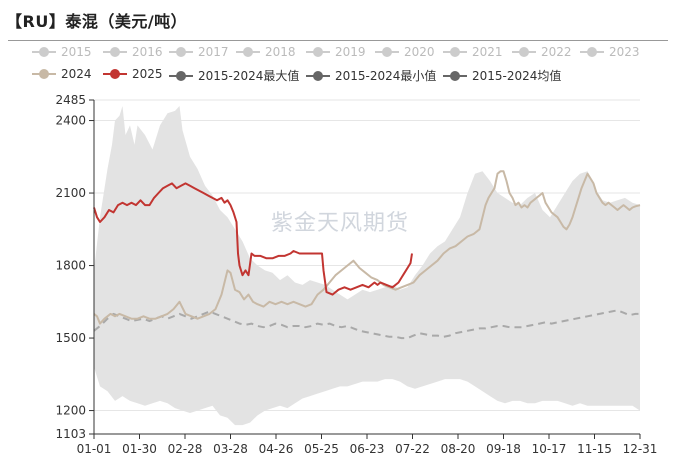 The width and height of the screenshot is (678, 460). Describe the element at coordinates (503, 449) in the screenshot. I see `x-tick-label: 09-18` at that location.